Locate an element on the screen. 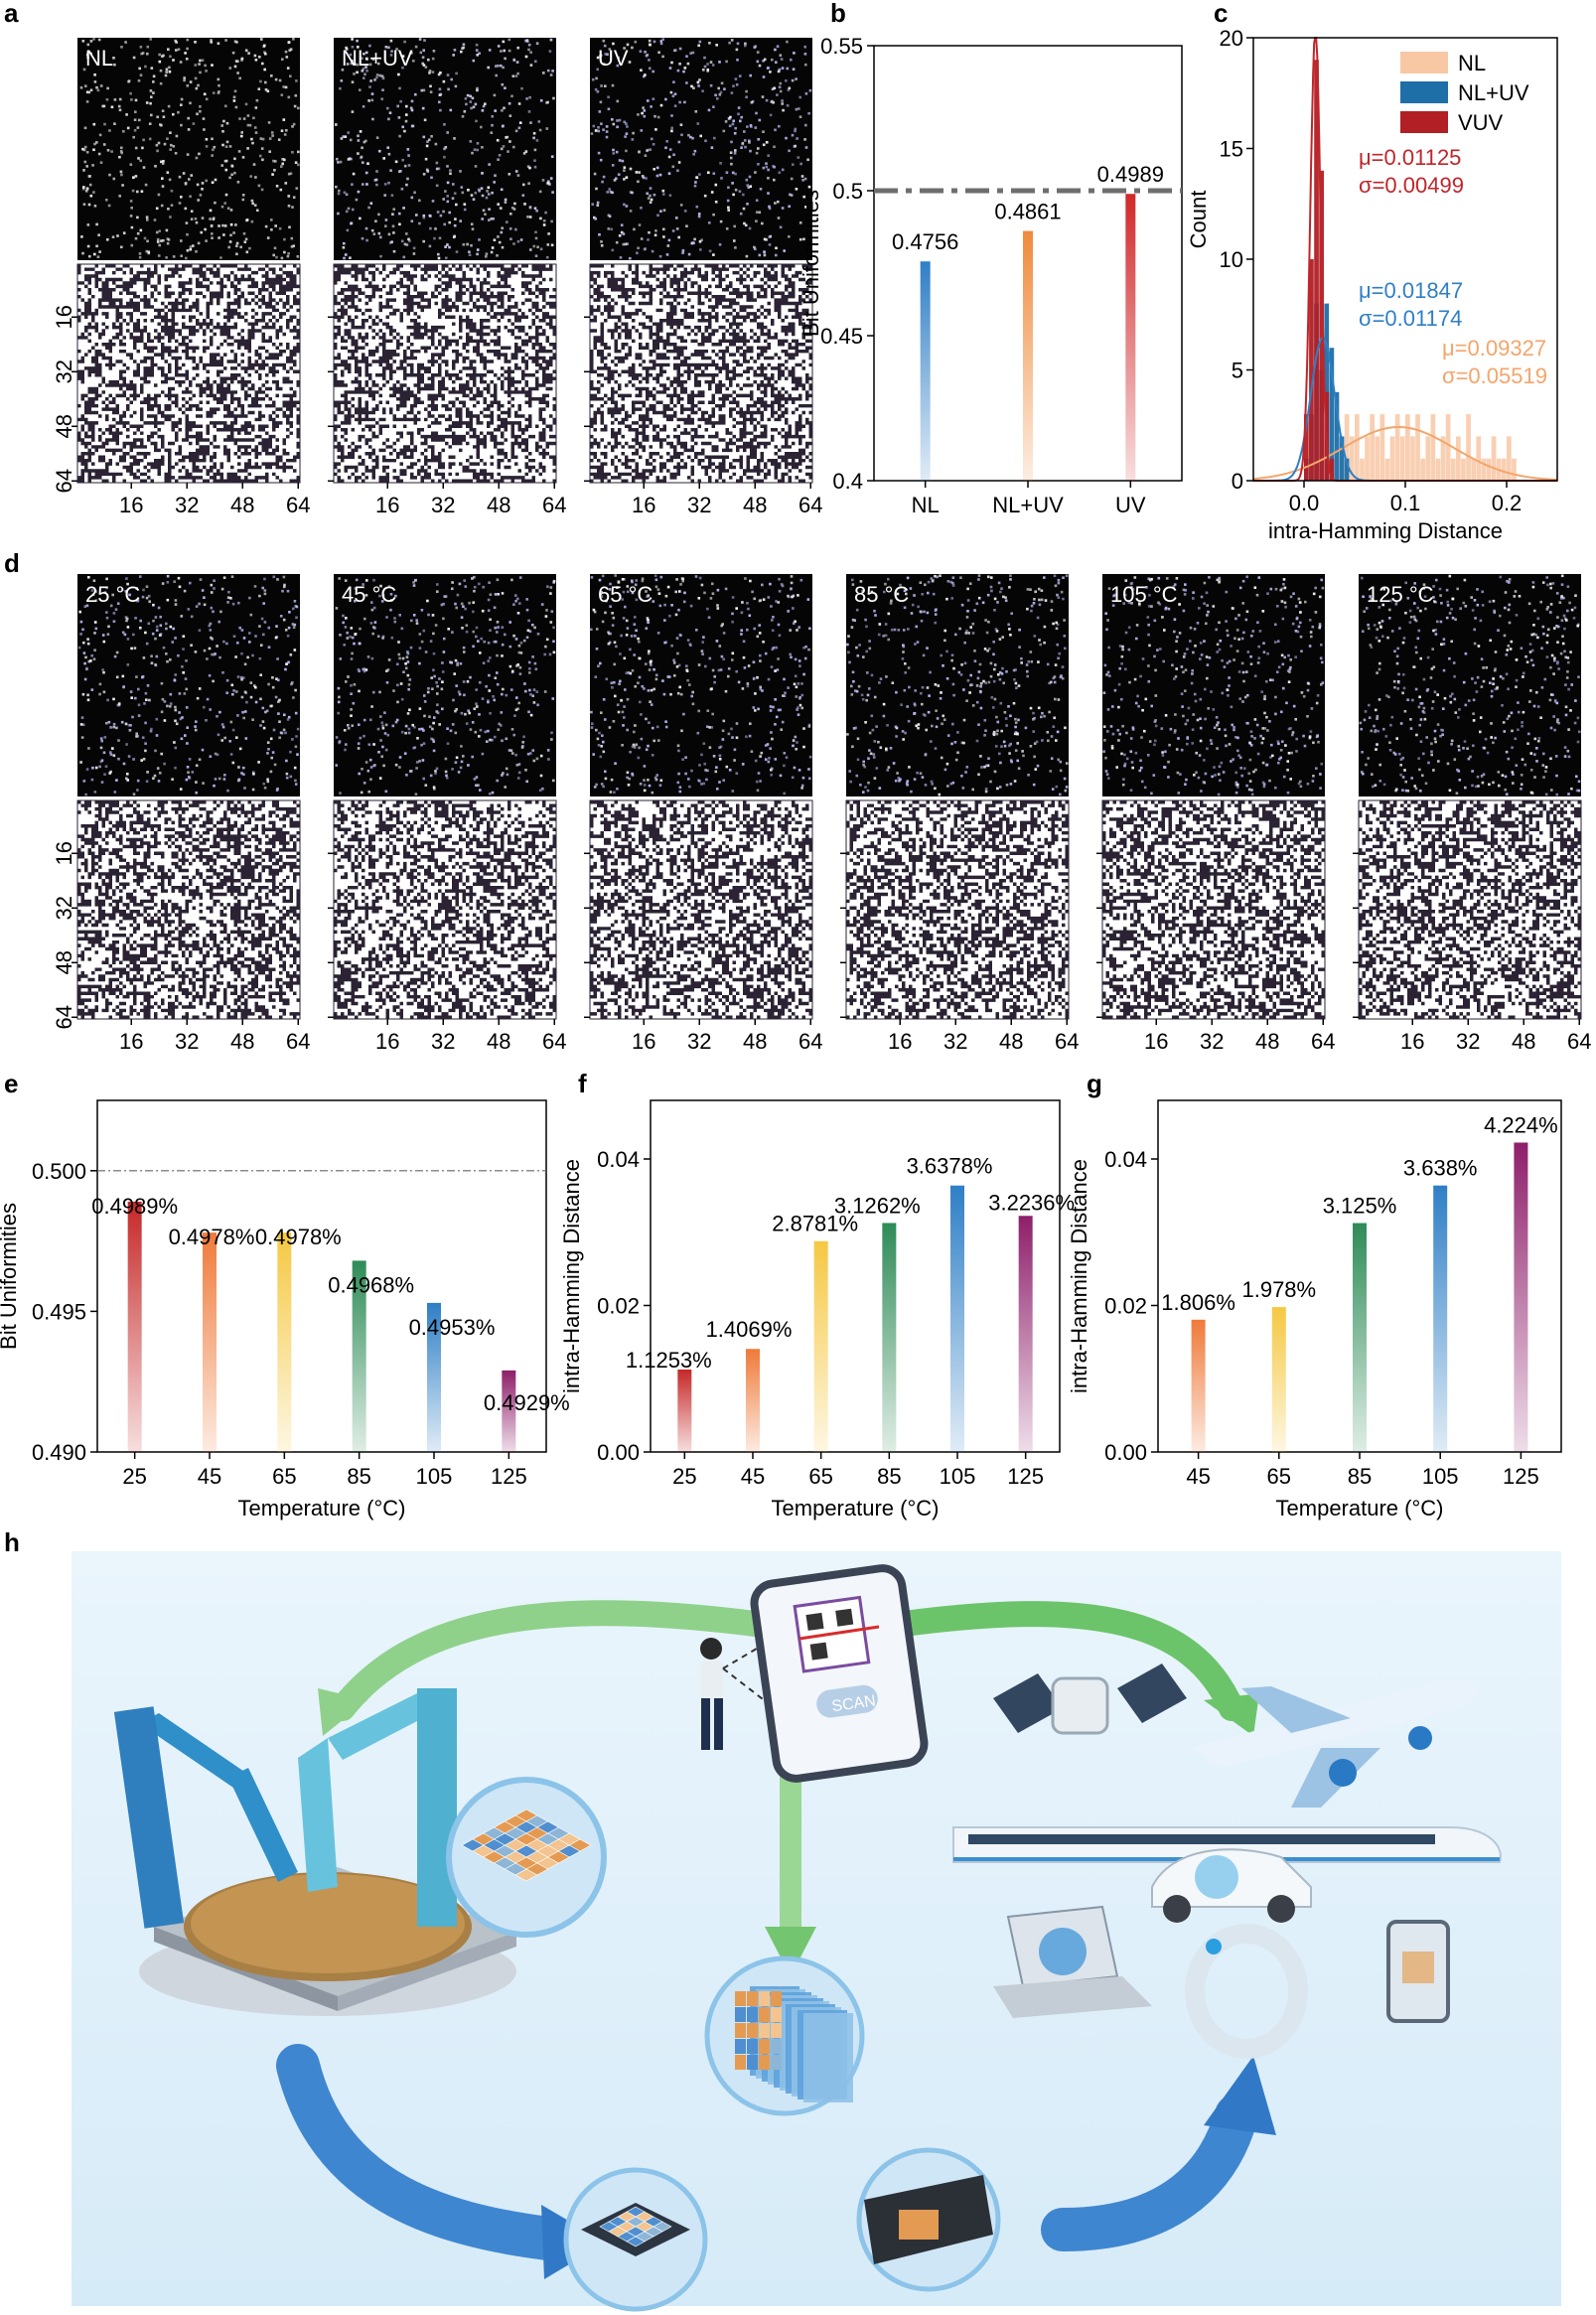  annotation-mu-NL: μ=0.09327 is located at coordinates (1494, 348).